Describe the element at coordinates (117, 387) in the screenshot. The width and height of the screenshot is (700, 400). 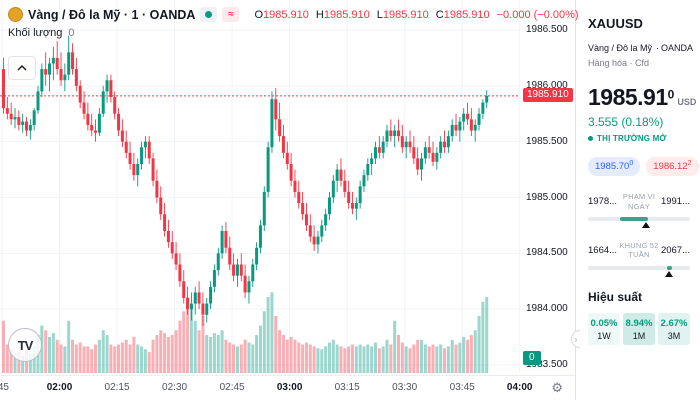
I see `time-tick-label: 02:15` at that location.